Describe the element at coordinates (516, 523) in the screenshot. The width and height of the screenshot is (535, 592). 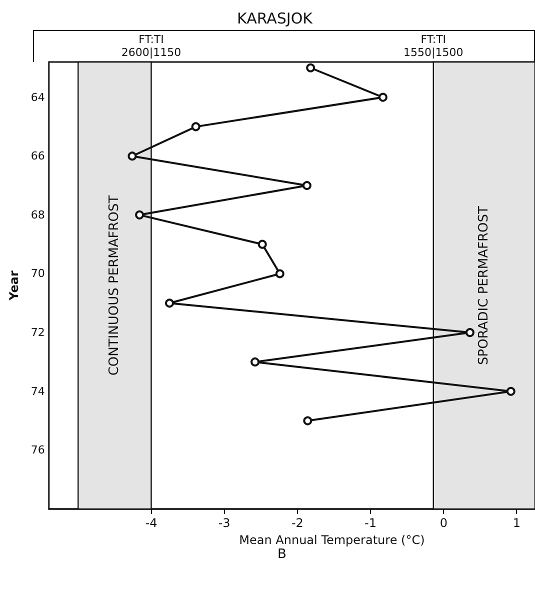
I see `x-tick-label: 1` at that location.